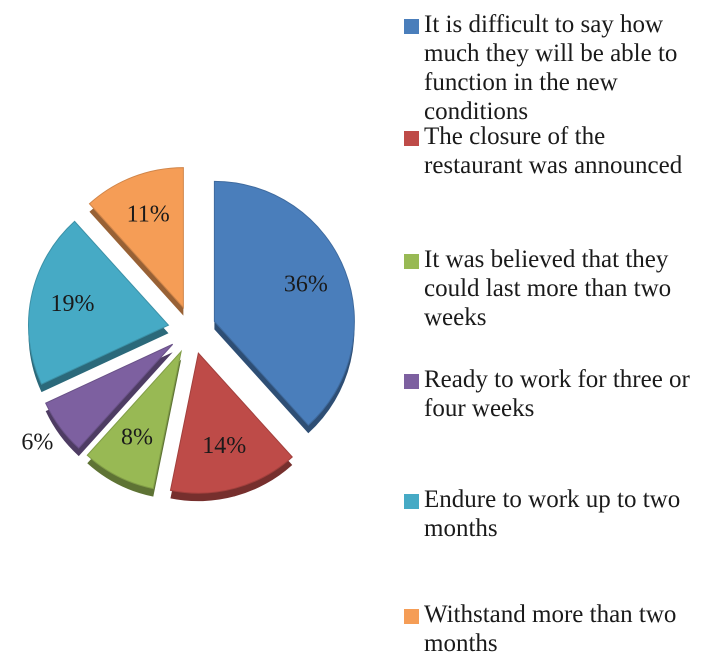  What do you see at coordinates (224, 446) in the screenshot?
I see `data-label: 14%` at bounding box center [224, 446].